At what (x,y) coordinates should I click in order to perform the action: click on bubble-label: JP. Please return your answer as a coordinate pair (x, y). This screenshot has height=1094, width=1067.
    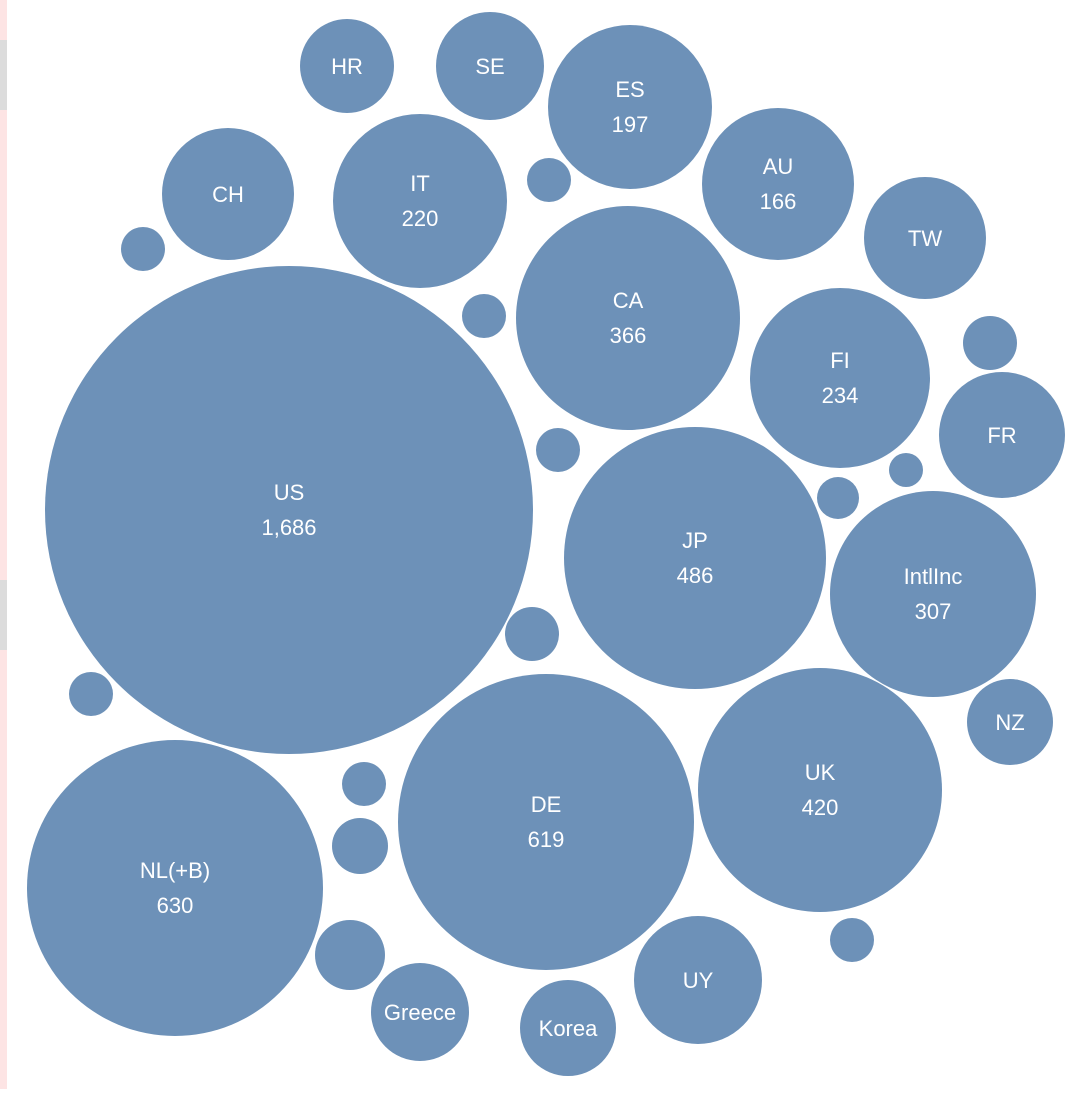
    Looking at the image, I should click on (695, 540).